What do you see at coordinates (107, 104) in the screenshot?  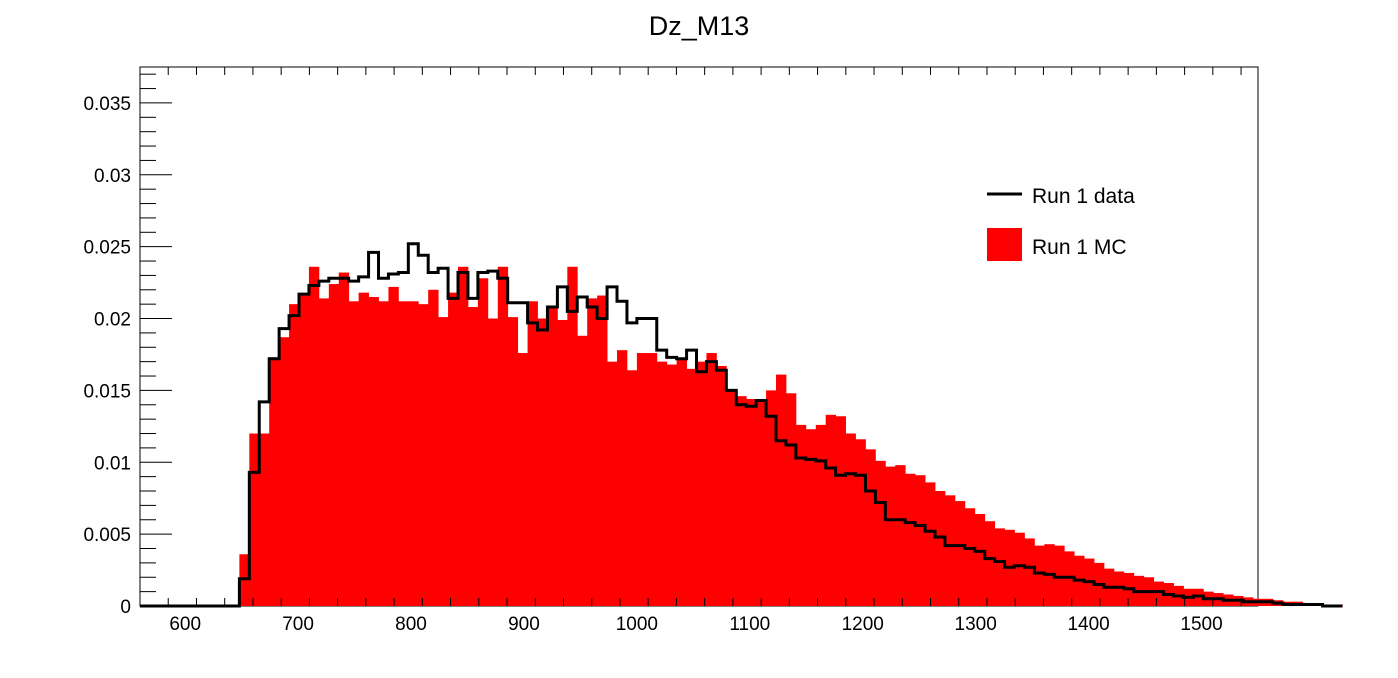 I see `y-tick-label: 0.035` at bounding box center [107, 104].